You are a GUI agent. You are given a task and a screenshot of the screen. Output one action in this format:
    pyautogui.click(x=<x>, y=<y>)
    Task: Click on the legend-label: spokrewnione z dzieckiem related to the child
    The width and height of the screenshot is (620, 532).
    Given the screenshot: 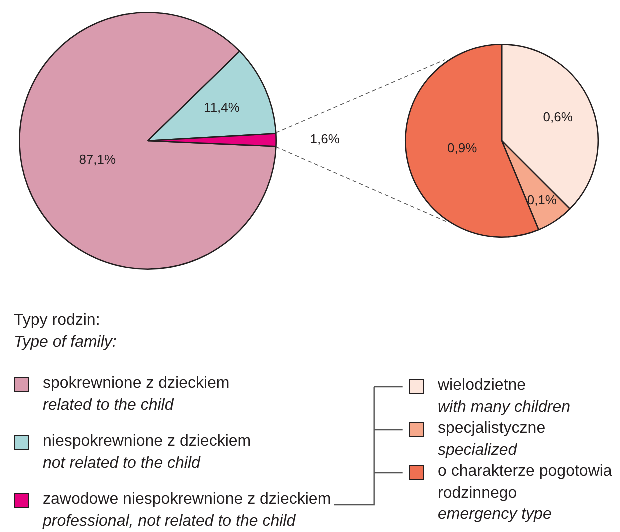 What is the action you would take?
    pyautogui.click(x=136, y=394)
    